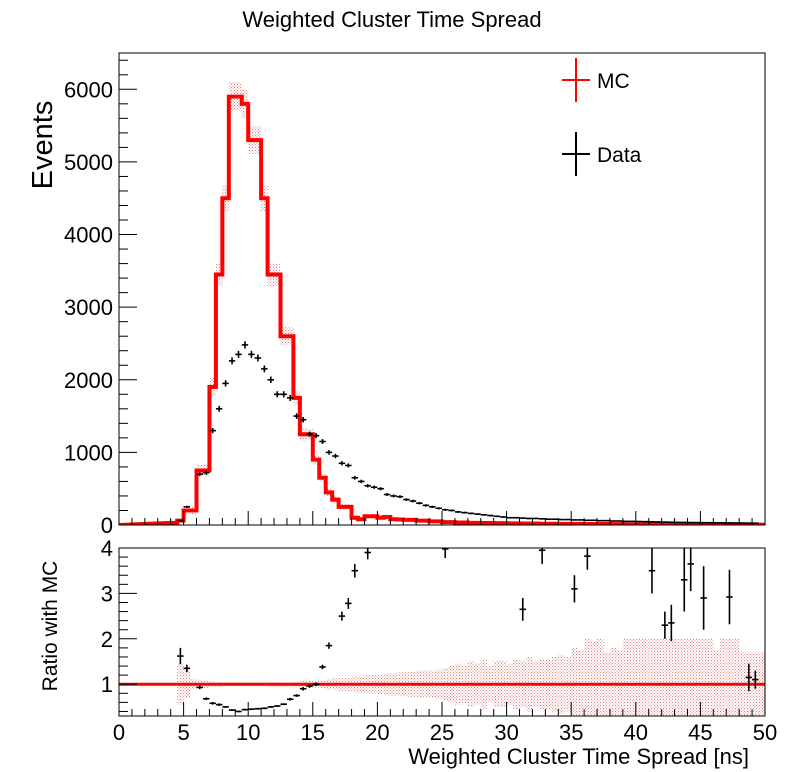  Describe the element at coordinates (506, 732) in the screenshot. I see `x-tick-label: 30` at that location.